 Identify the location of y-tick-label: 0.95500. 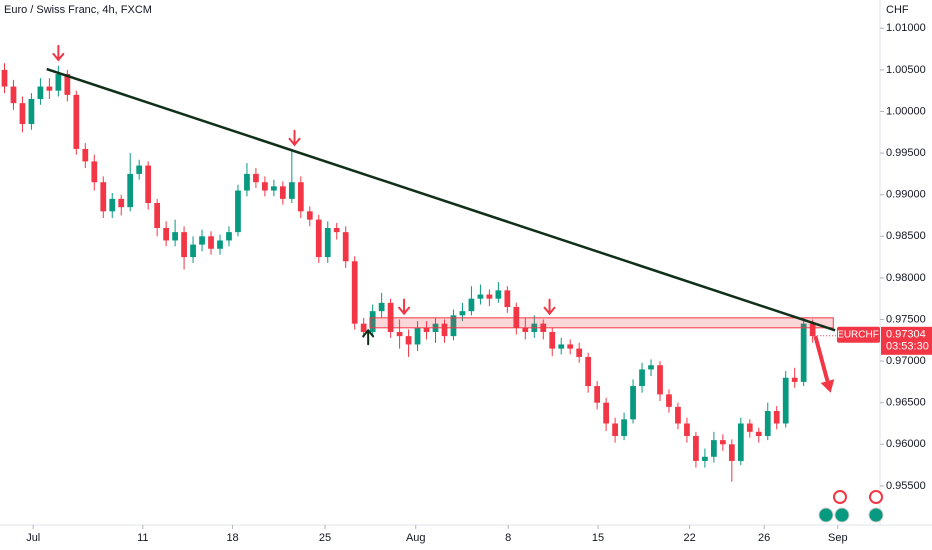
(906, 486).